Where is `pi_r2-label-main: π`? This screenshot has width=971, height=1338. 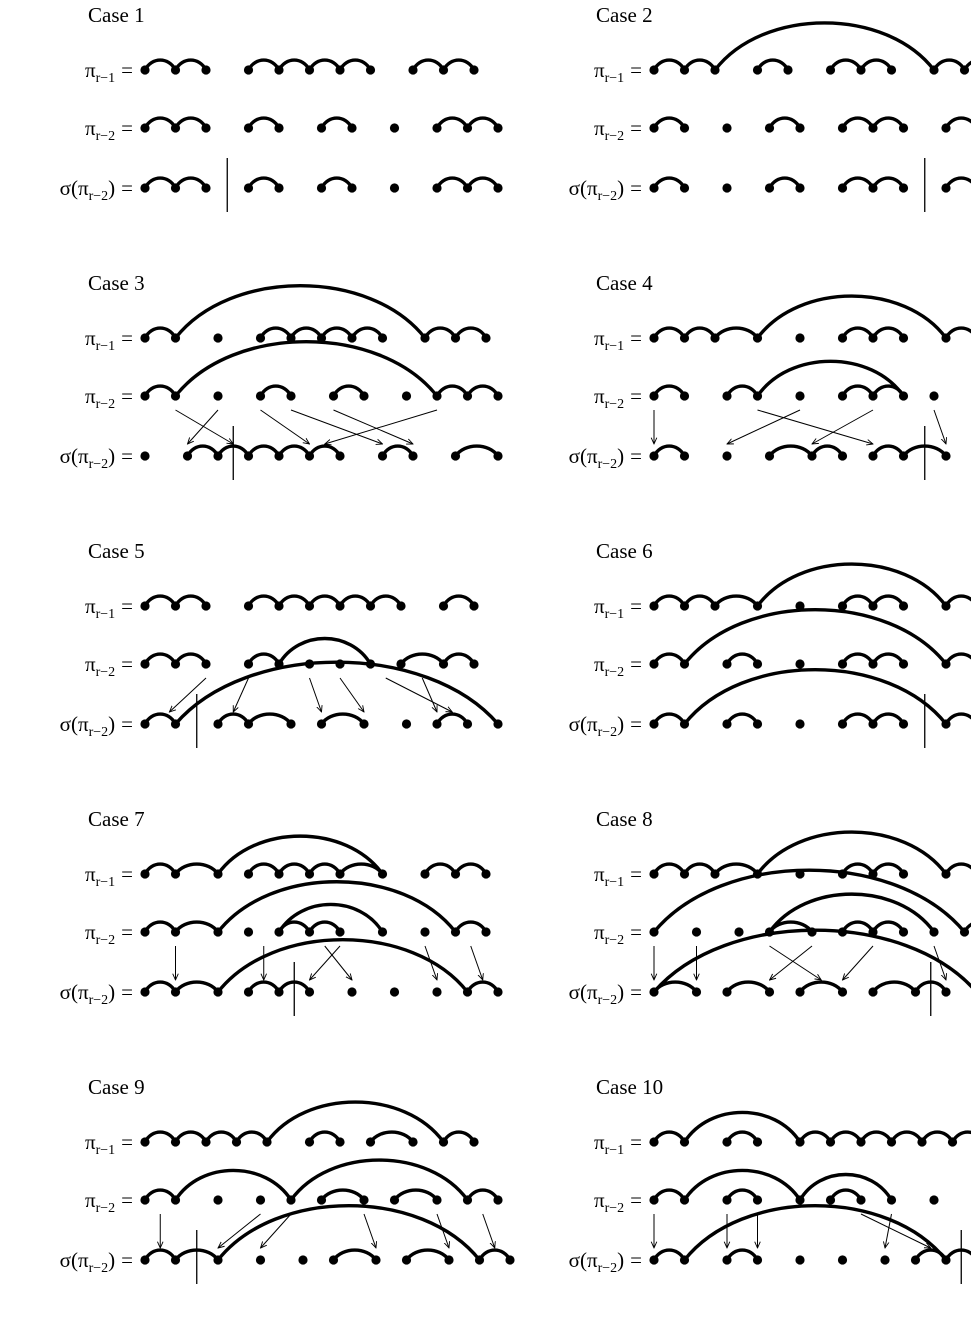
pi_r2-label-main: π is located at coordinates (90, 664).